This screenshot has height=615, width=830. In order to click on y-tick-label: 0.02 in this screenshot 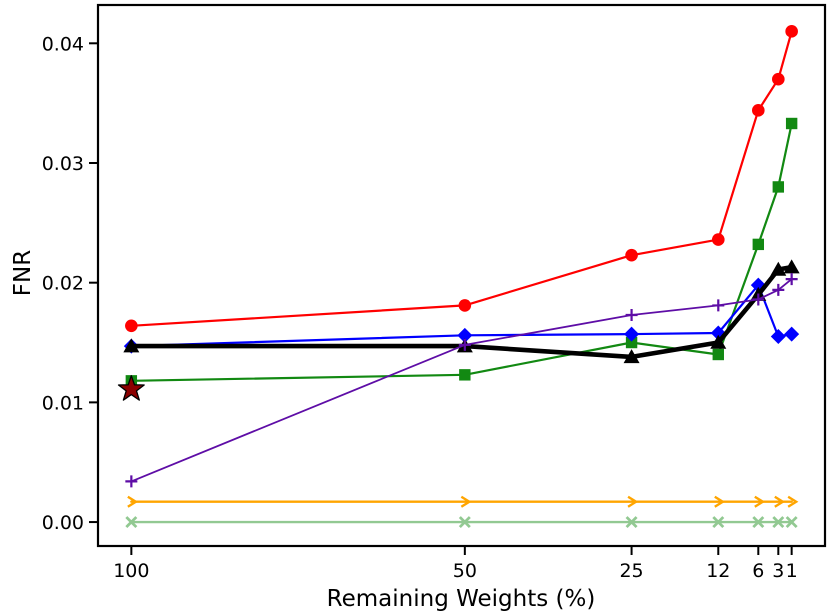, I will do `click(63, 284)`.